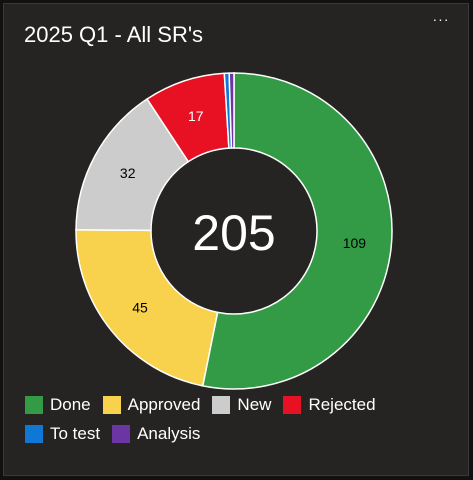 The width and height of the screenshot is (473, 480). I want to click on more-options-icon: ···, so click(441, 19).